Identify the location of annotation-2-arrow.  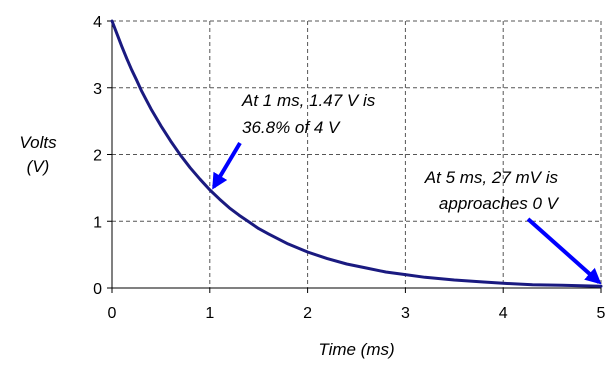
(564, 251).